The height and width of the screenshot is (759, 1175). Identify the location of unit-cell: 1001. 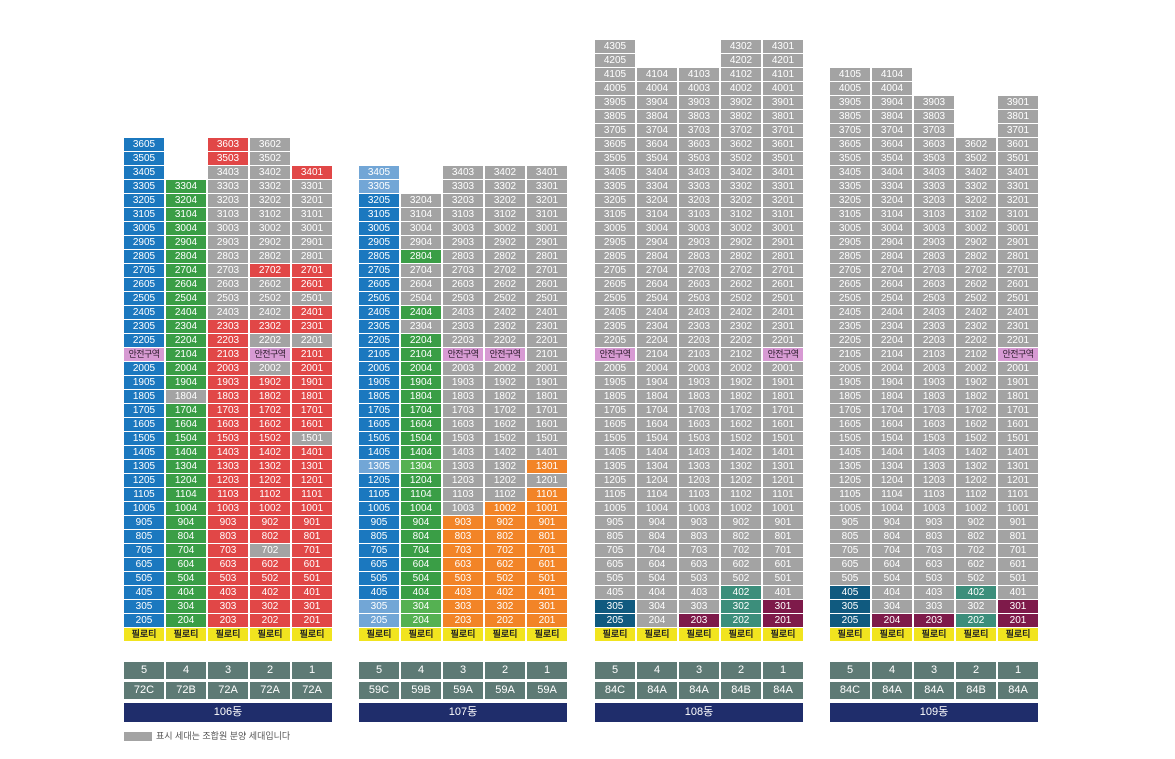
(783, 508).